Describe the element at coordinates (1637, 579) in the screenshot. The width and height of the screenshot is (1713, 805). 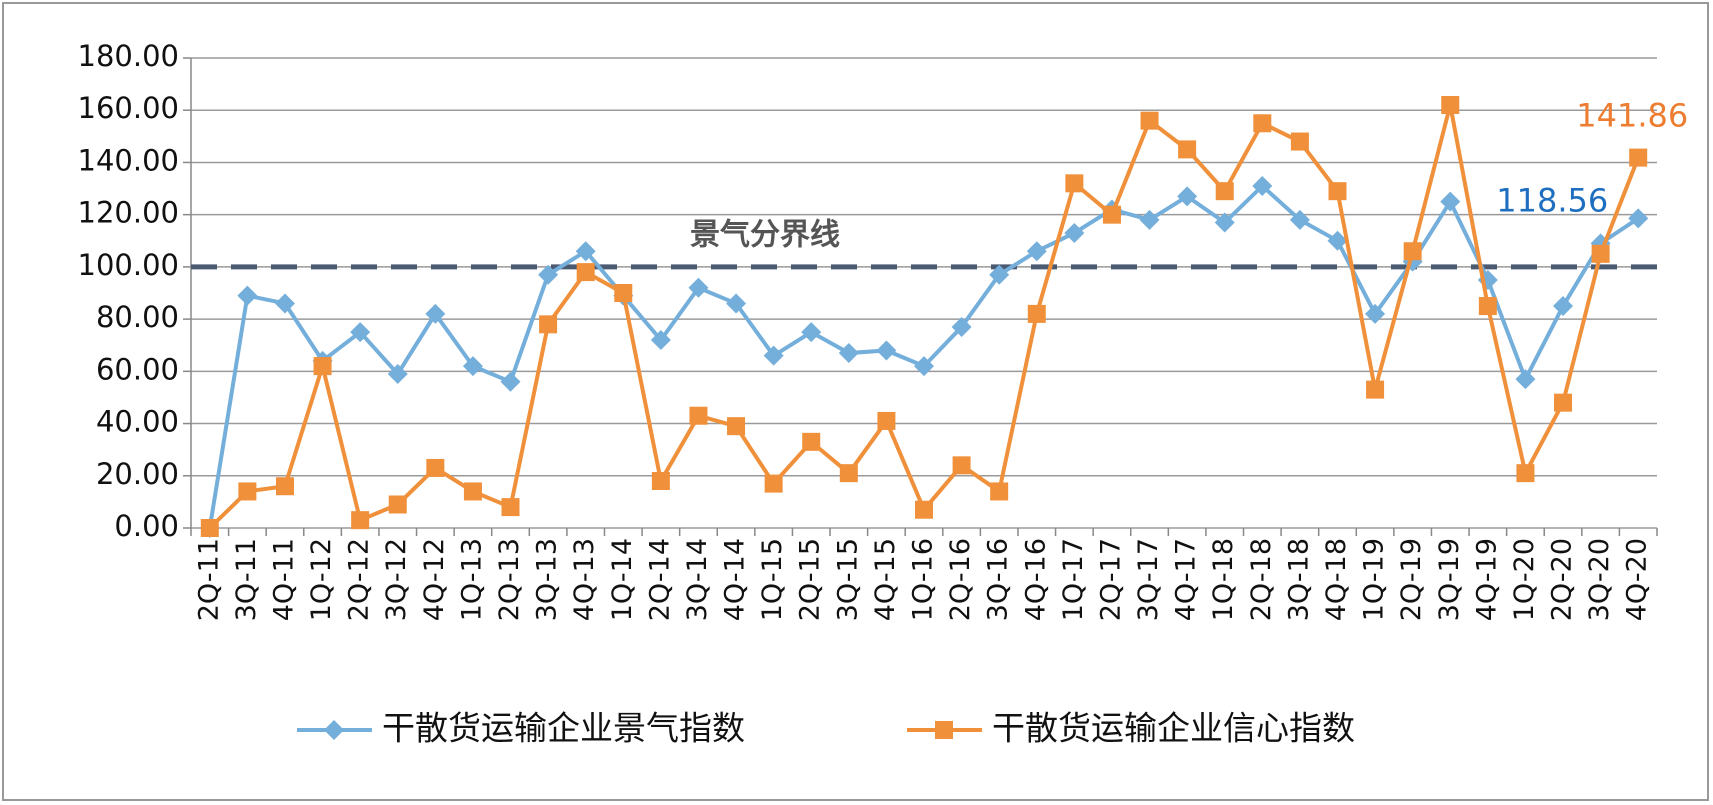
I see `x-tick-label: 4Q-20` at that location.